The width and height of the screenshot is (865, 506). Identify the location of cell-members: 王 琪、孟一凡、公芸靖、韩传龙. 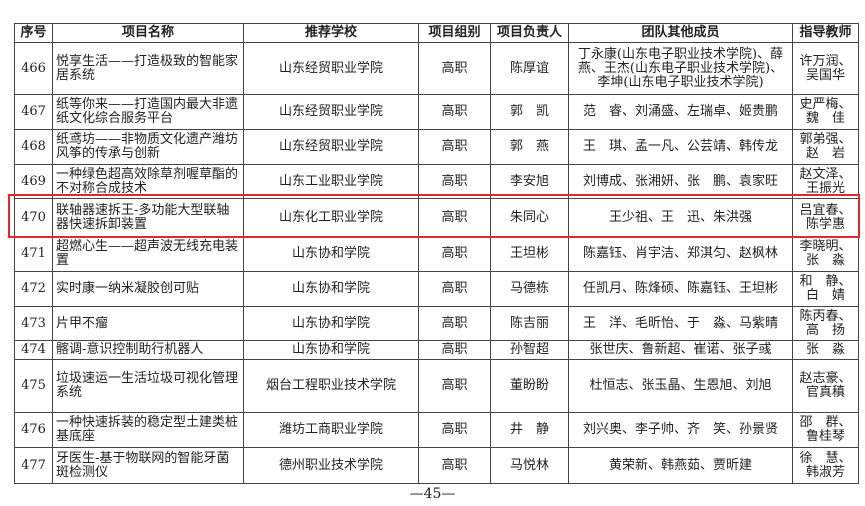
(680, 147).